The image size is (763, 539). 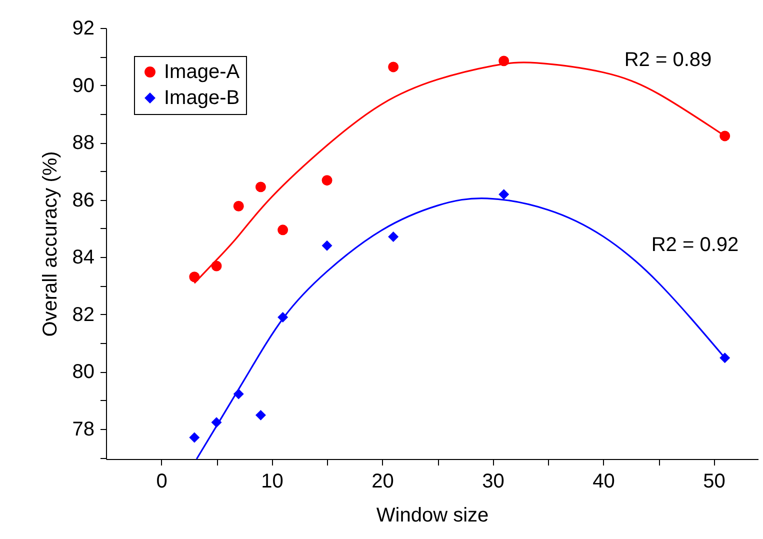 I want to click on y-tick-label: 84, so click(x=83, y=257).